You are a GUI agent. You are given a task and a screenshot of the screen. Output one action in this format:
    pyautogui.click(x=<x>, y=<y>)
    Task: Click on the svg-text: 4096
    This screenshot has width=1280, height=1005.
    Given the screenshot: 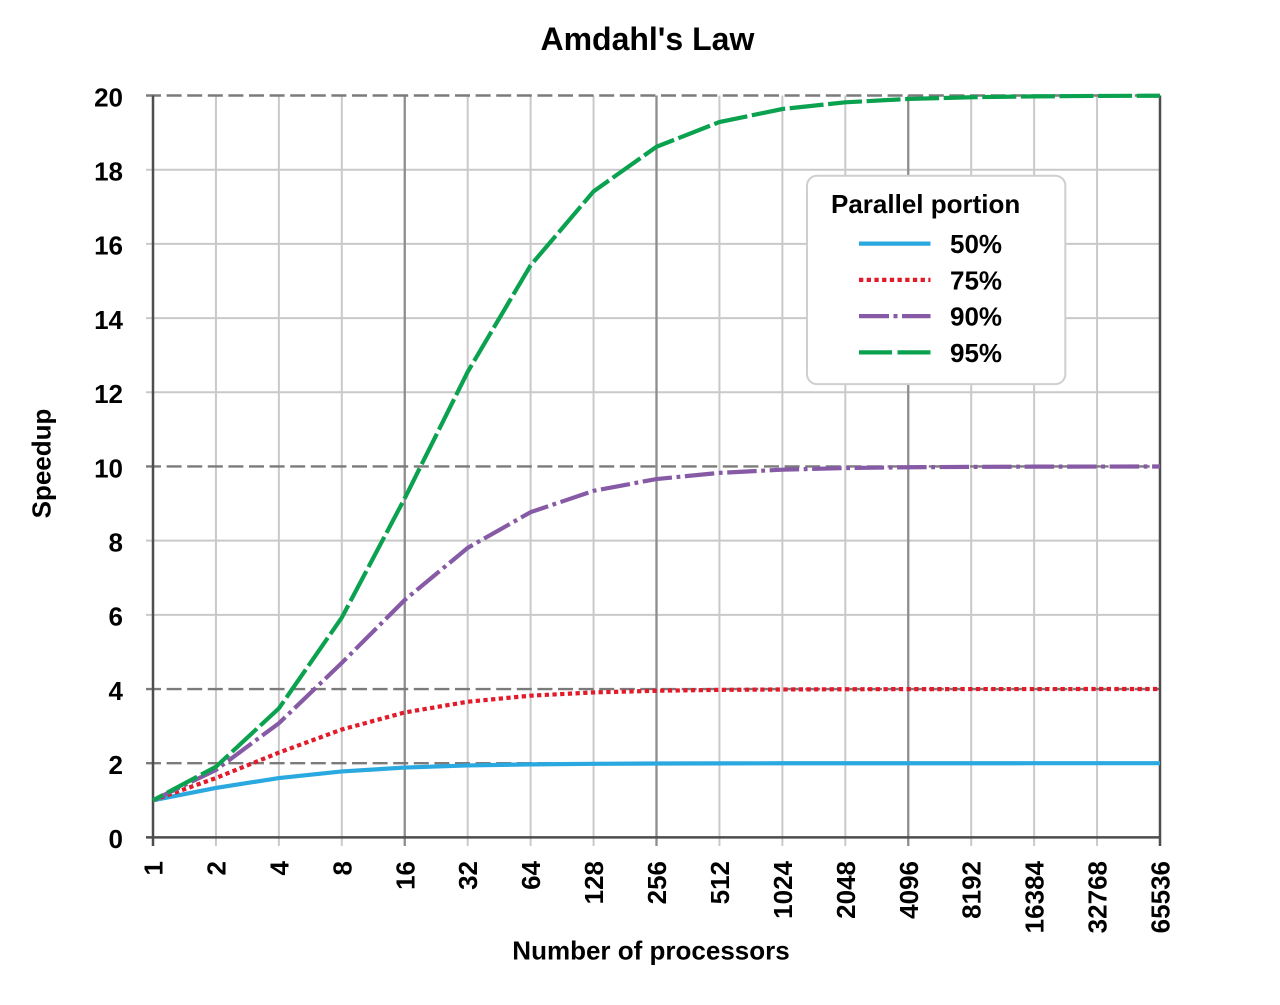 What is the action you would take?
    pyautogui.click(x=909, y=890)
    